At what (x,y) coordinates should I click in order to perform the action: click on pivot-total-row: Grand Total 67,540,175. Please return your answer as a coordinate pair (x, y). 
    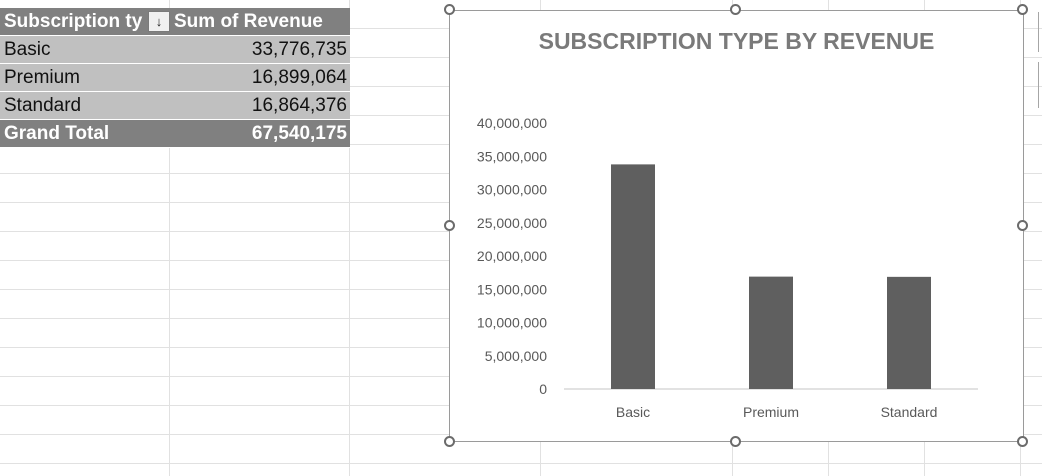
    Looking at the image, I should click on (175, 134).